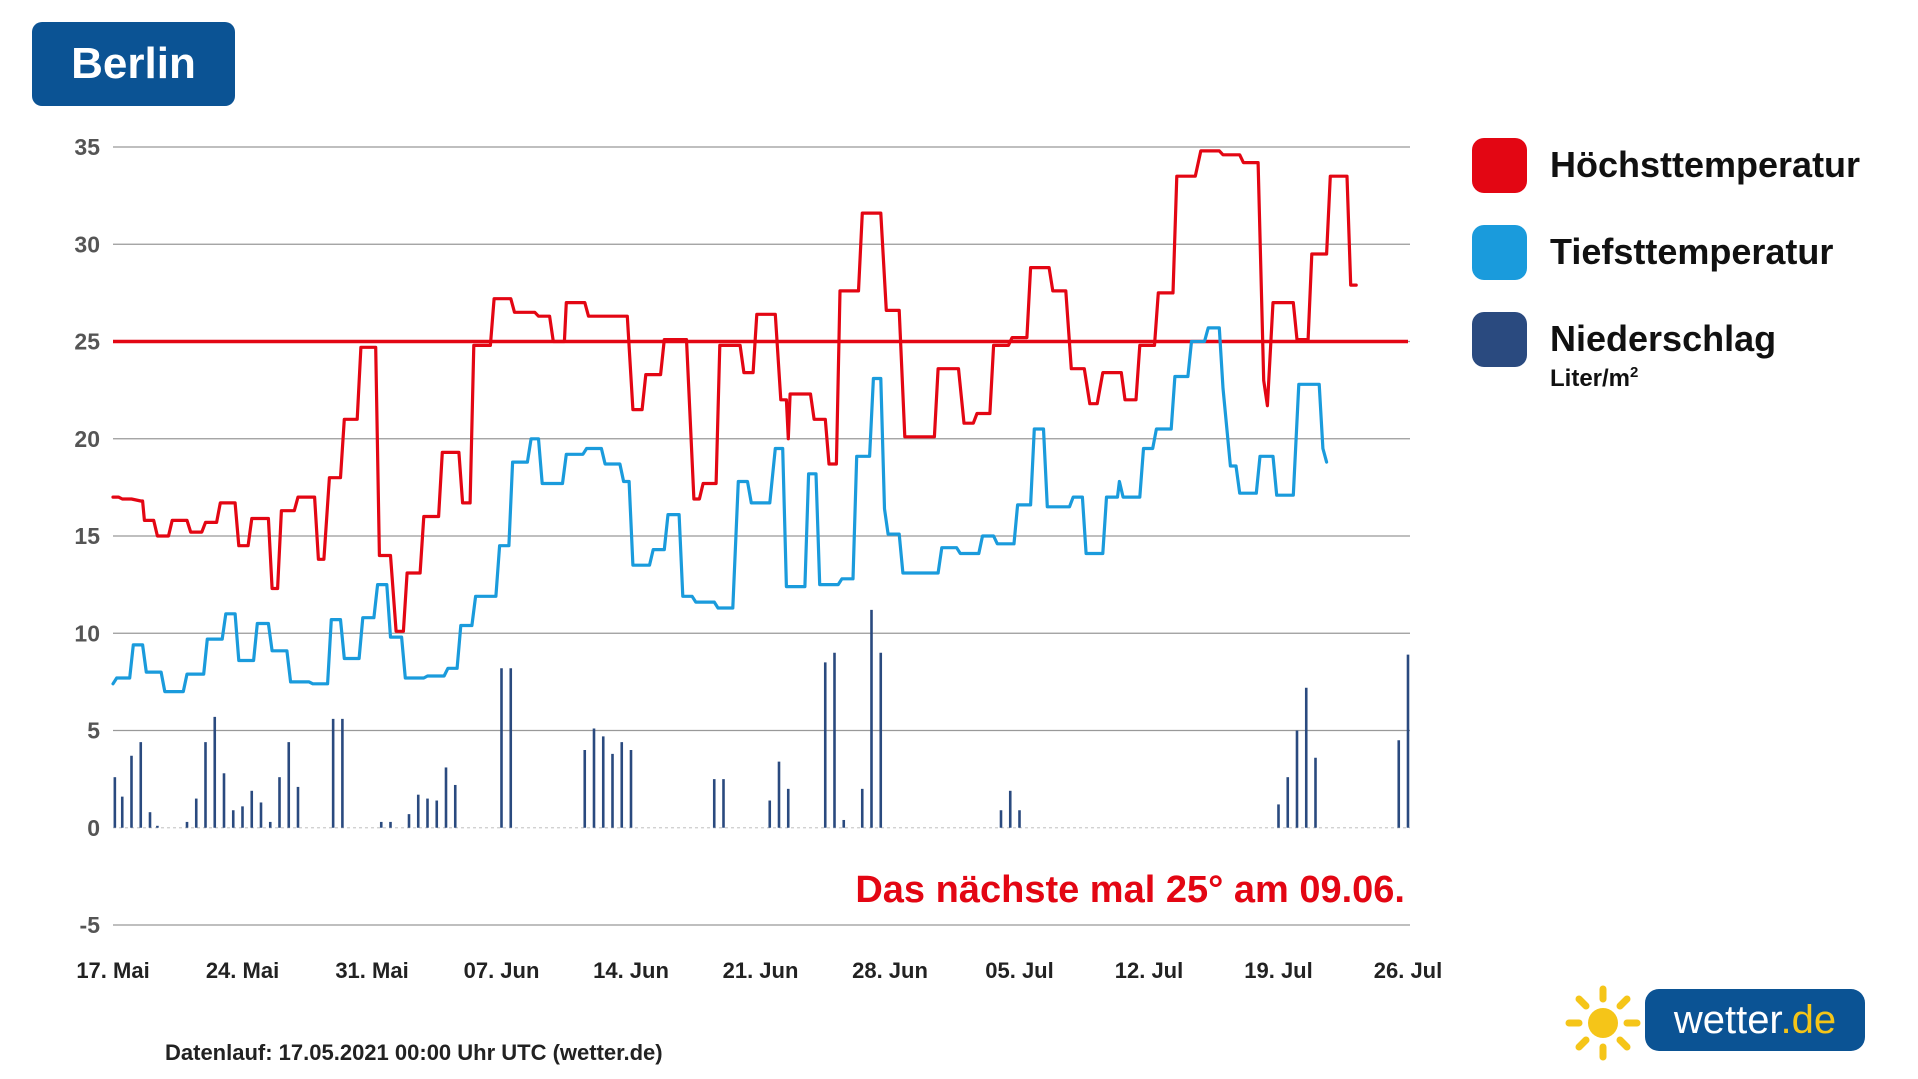 Image resolution: width=1918 pixels, height=1079 pixels. I want to click on legend-item-min-temp: Tiefsttemperatur, so click(1682, 255).